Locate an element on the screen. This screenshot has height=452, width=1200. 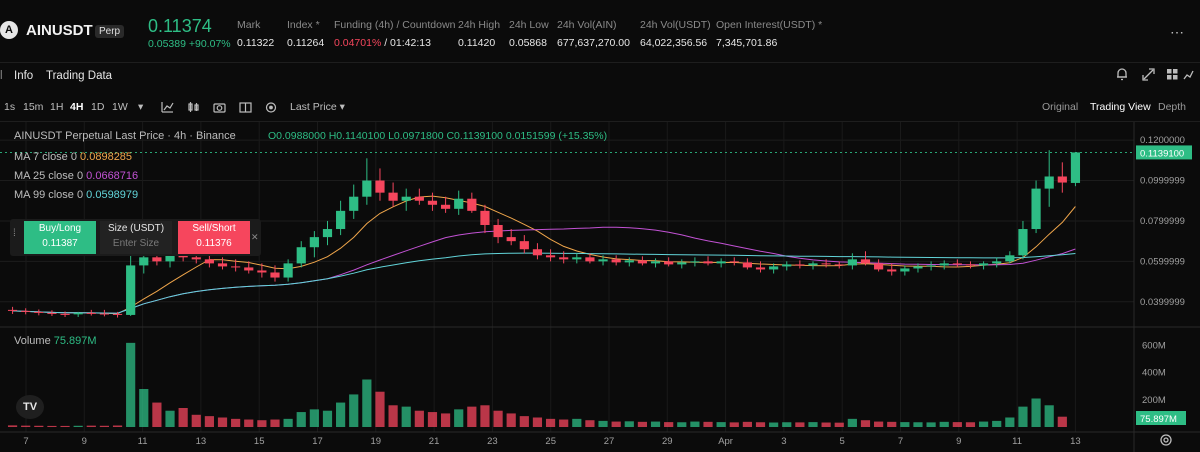
tab-chart-partial: l is located at coordinates (1, 76).